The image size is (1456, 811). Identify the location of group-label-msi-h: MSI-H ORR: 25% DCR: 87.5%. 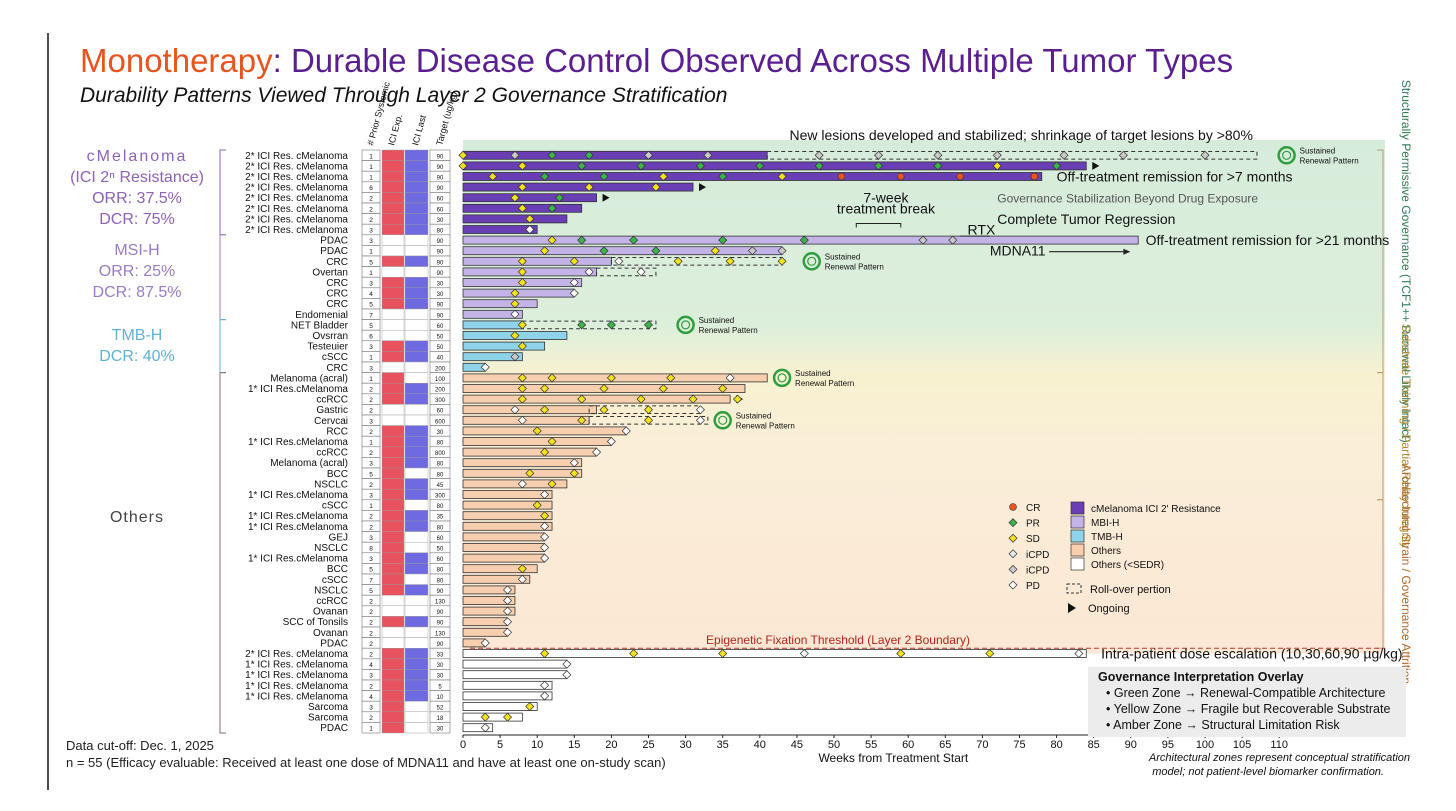
(137, 271).